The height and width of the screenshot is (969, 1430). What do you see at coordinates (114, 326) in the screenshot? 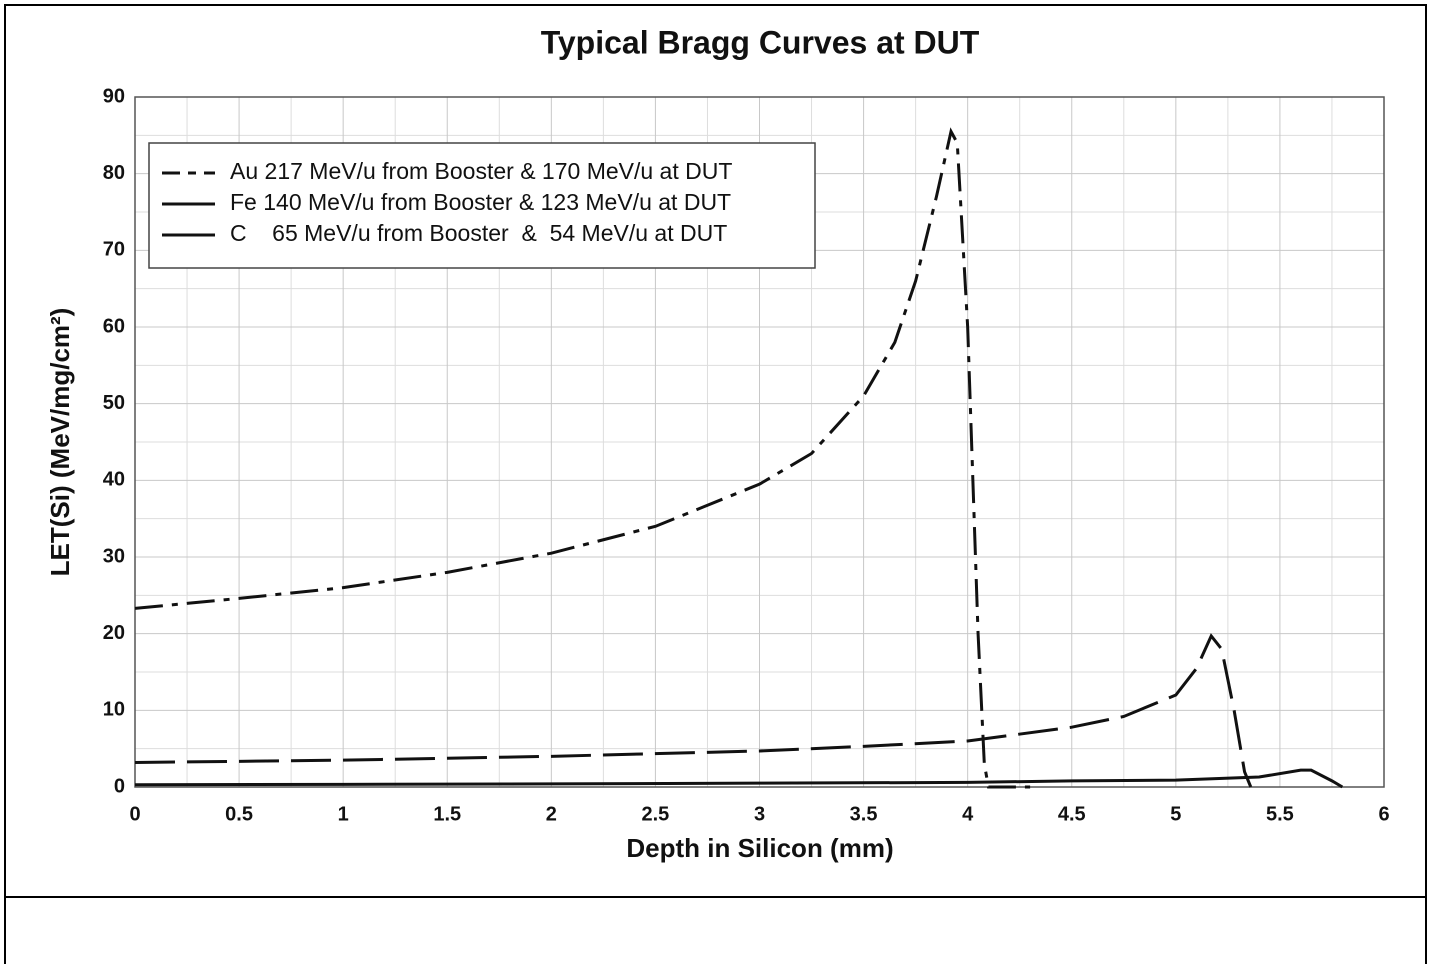
I see `y-tick-label: 60` at bounding box center [114, 326].